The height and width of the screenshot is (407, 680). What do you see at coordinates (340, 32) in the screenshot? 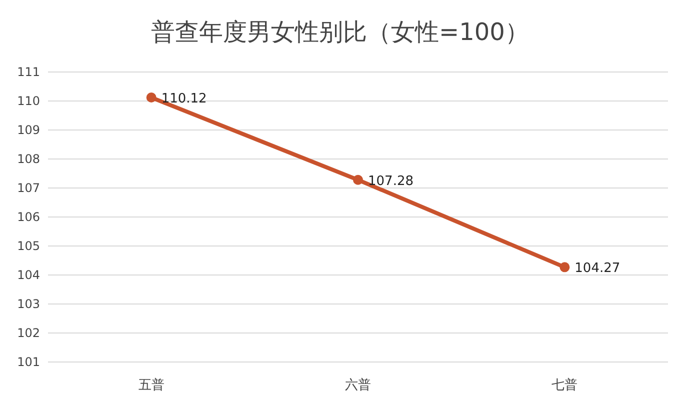
I see `title: 普查年度男女性别比（女性=100）` at bounding box center [340, 32].